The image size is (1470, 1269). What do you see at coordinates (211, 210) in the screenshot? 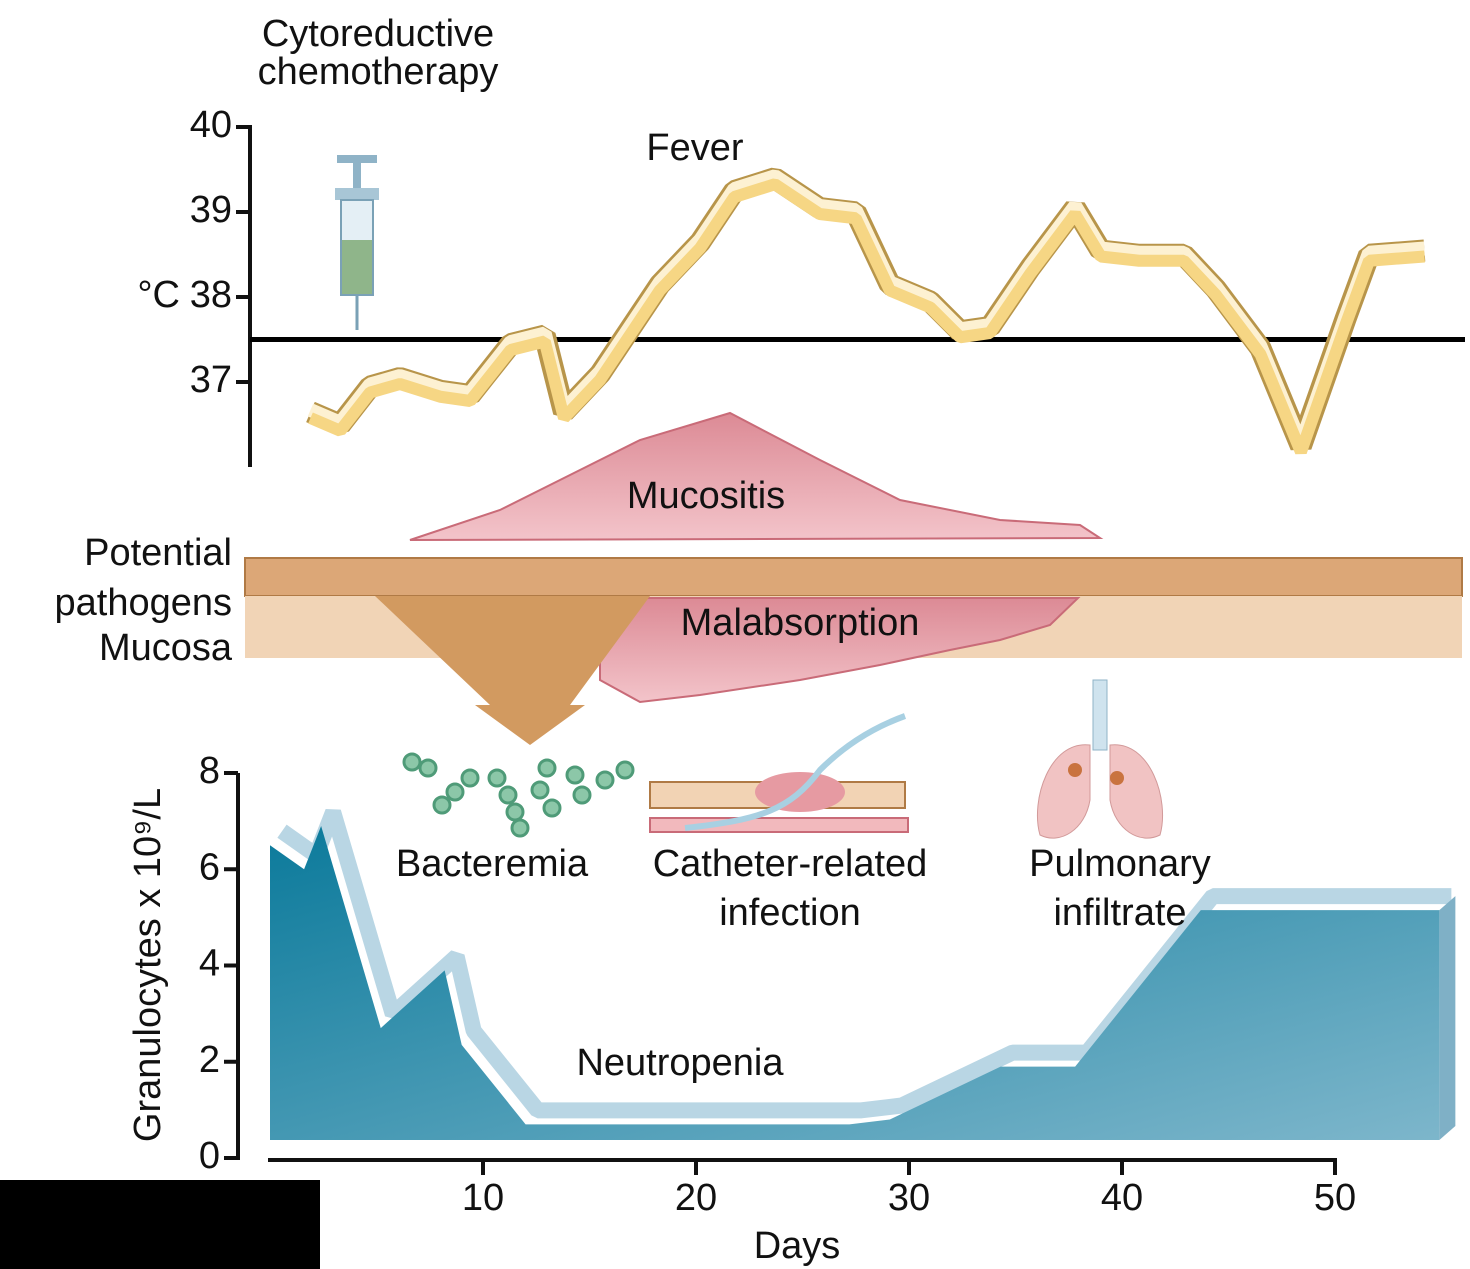
I see `y-tick-label: 39` at bounding box center [211, 210].